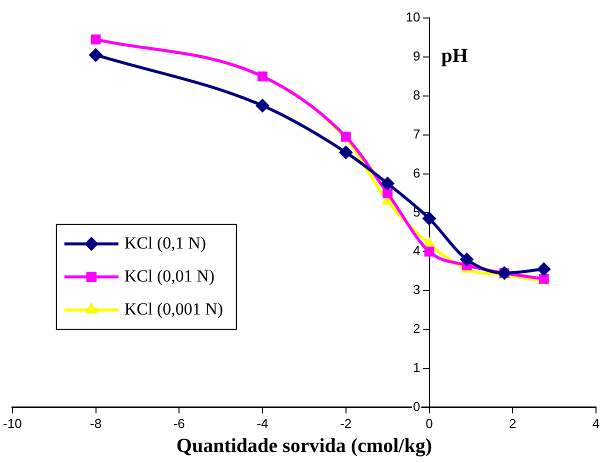 Image resolution: width=608 pixels, height=463 pixels. I want to click on y-tick-label: 8, so click(416, 94).